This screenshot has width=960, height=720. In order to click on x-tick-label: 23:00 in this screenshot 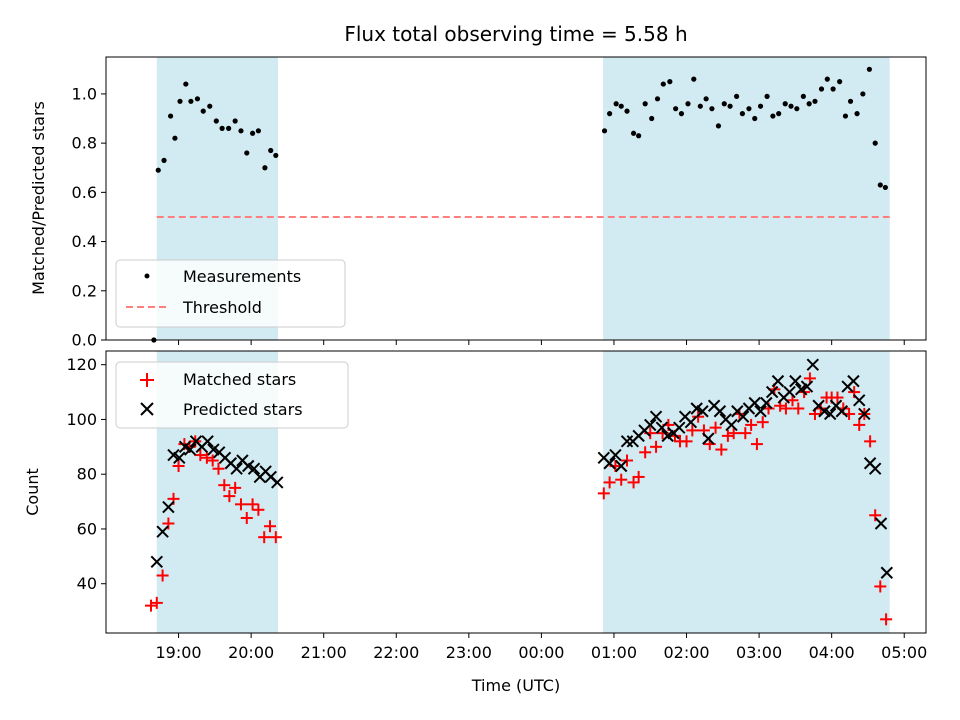, I will do `click(469, 652)`.